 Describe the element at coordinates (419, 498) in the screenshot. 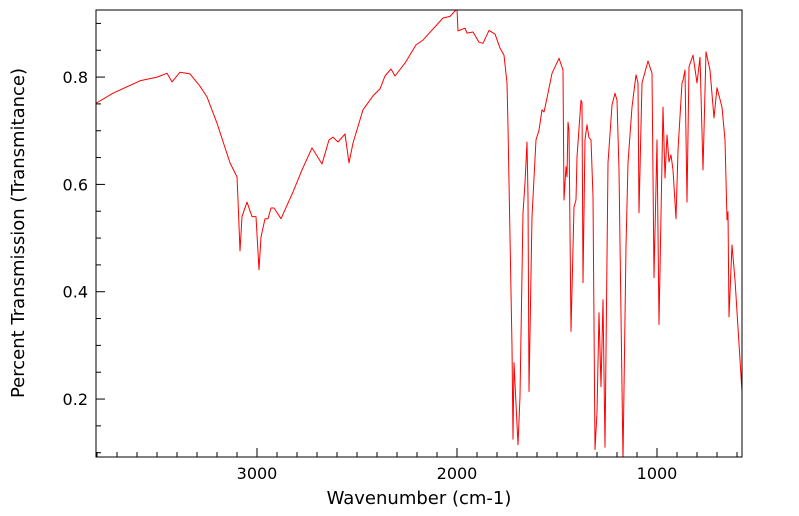

I see `x-axis-title: Wavenumber (cm-1)` at that location.